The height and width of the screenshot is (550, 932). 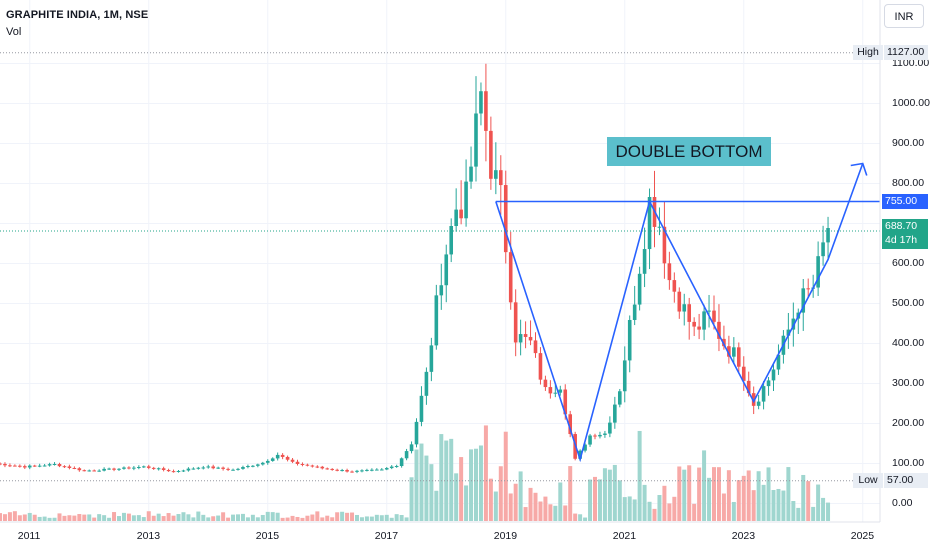 What do you see at coordinates (689, 151) in the screenshot?
I see `double-bottom-annotation: DOUBLE BOTTOM` at bounding box center [689, 151].